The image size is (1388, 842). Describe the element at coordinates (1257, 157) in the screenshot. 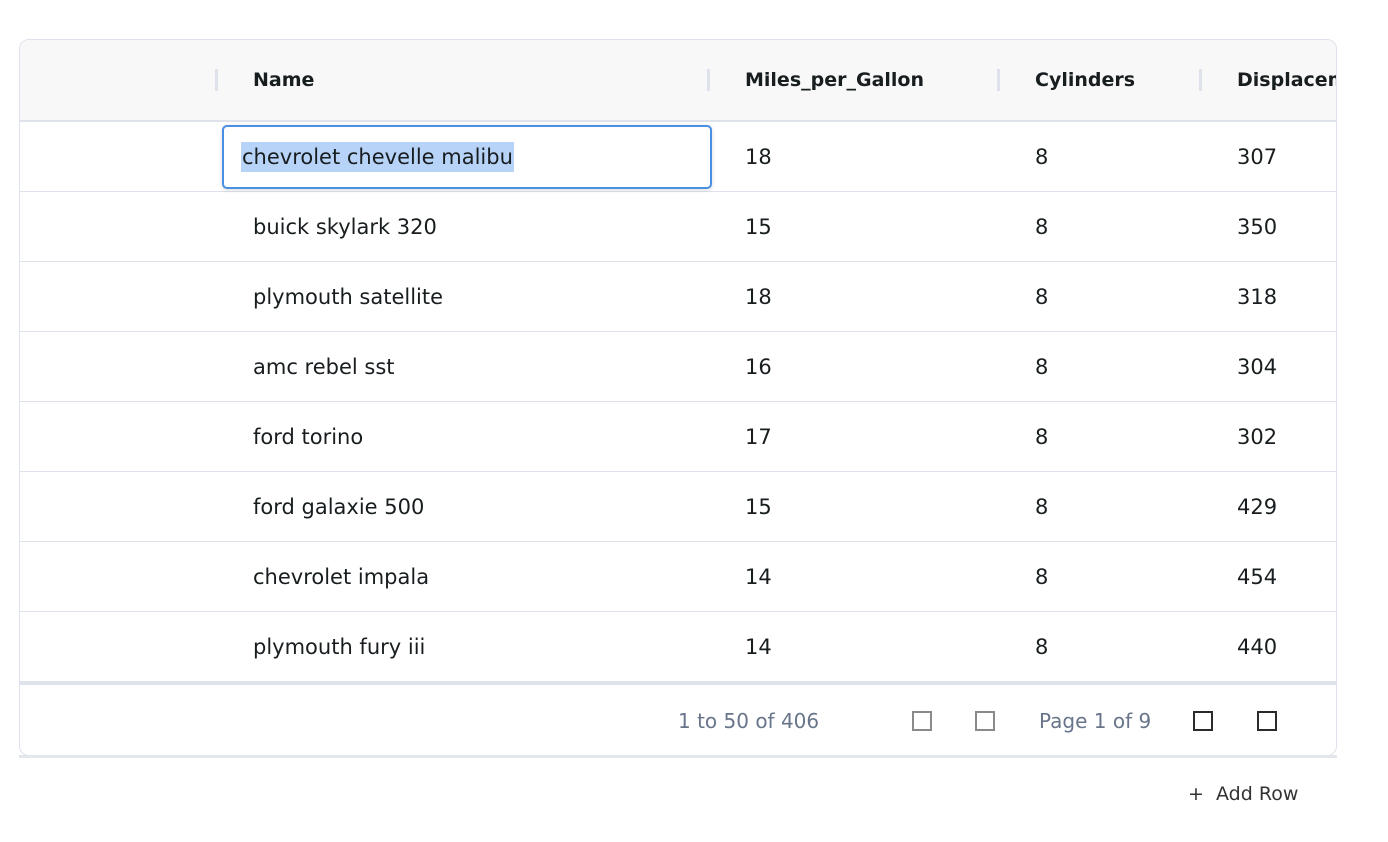

I see `cell-displacement: 307` at that location.